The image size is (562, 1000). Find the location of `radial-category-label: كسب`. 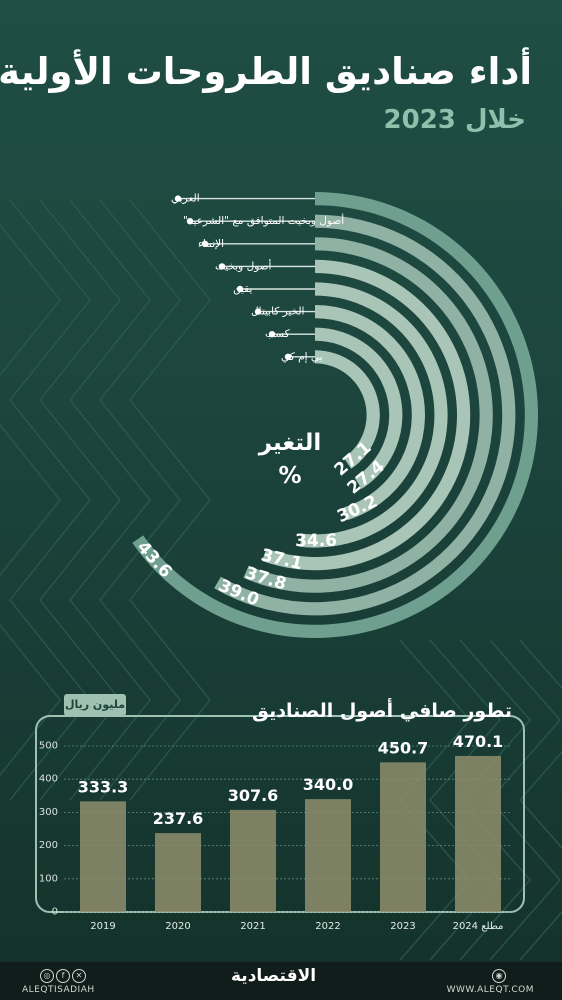

radial-category-label: كسب is located at coordinates (277, 334).